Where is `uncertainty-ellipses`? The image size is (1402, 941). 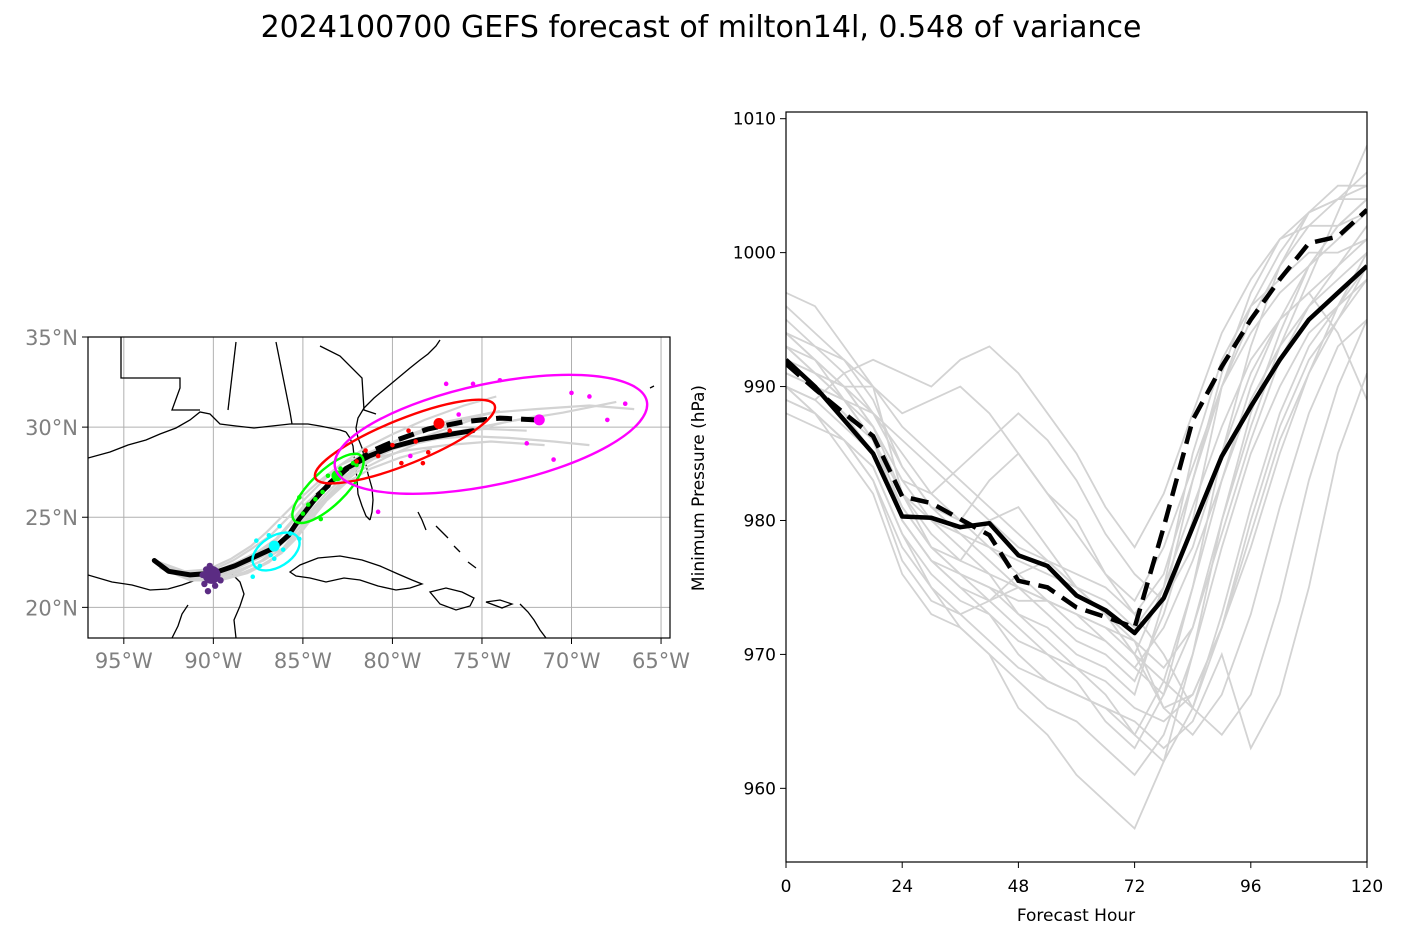 uncertainty-ellipses is located at coordinates (450, 472).